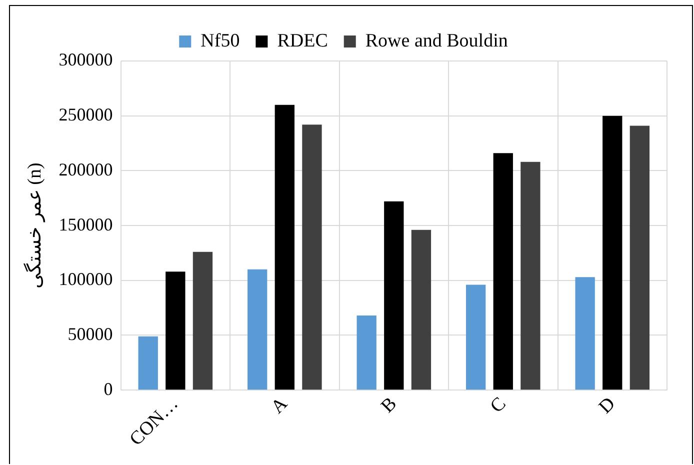  What do you see at coordinates (436, 41) in the screenshot?
I see `legend-label: Rowe and Bouldin` at bounding box center [436, 41].